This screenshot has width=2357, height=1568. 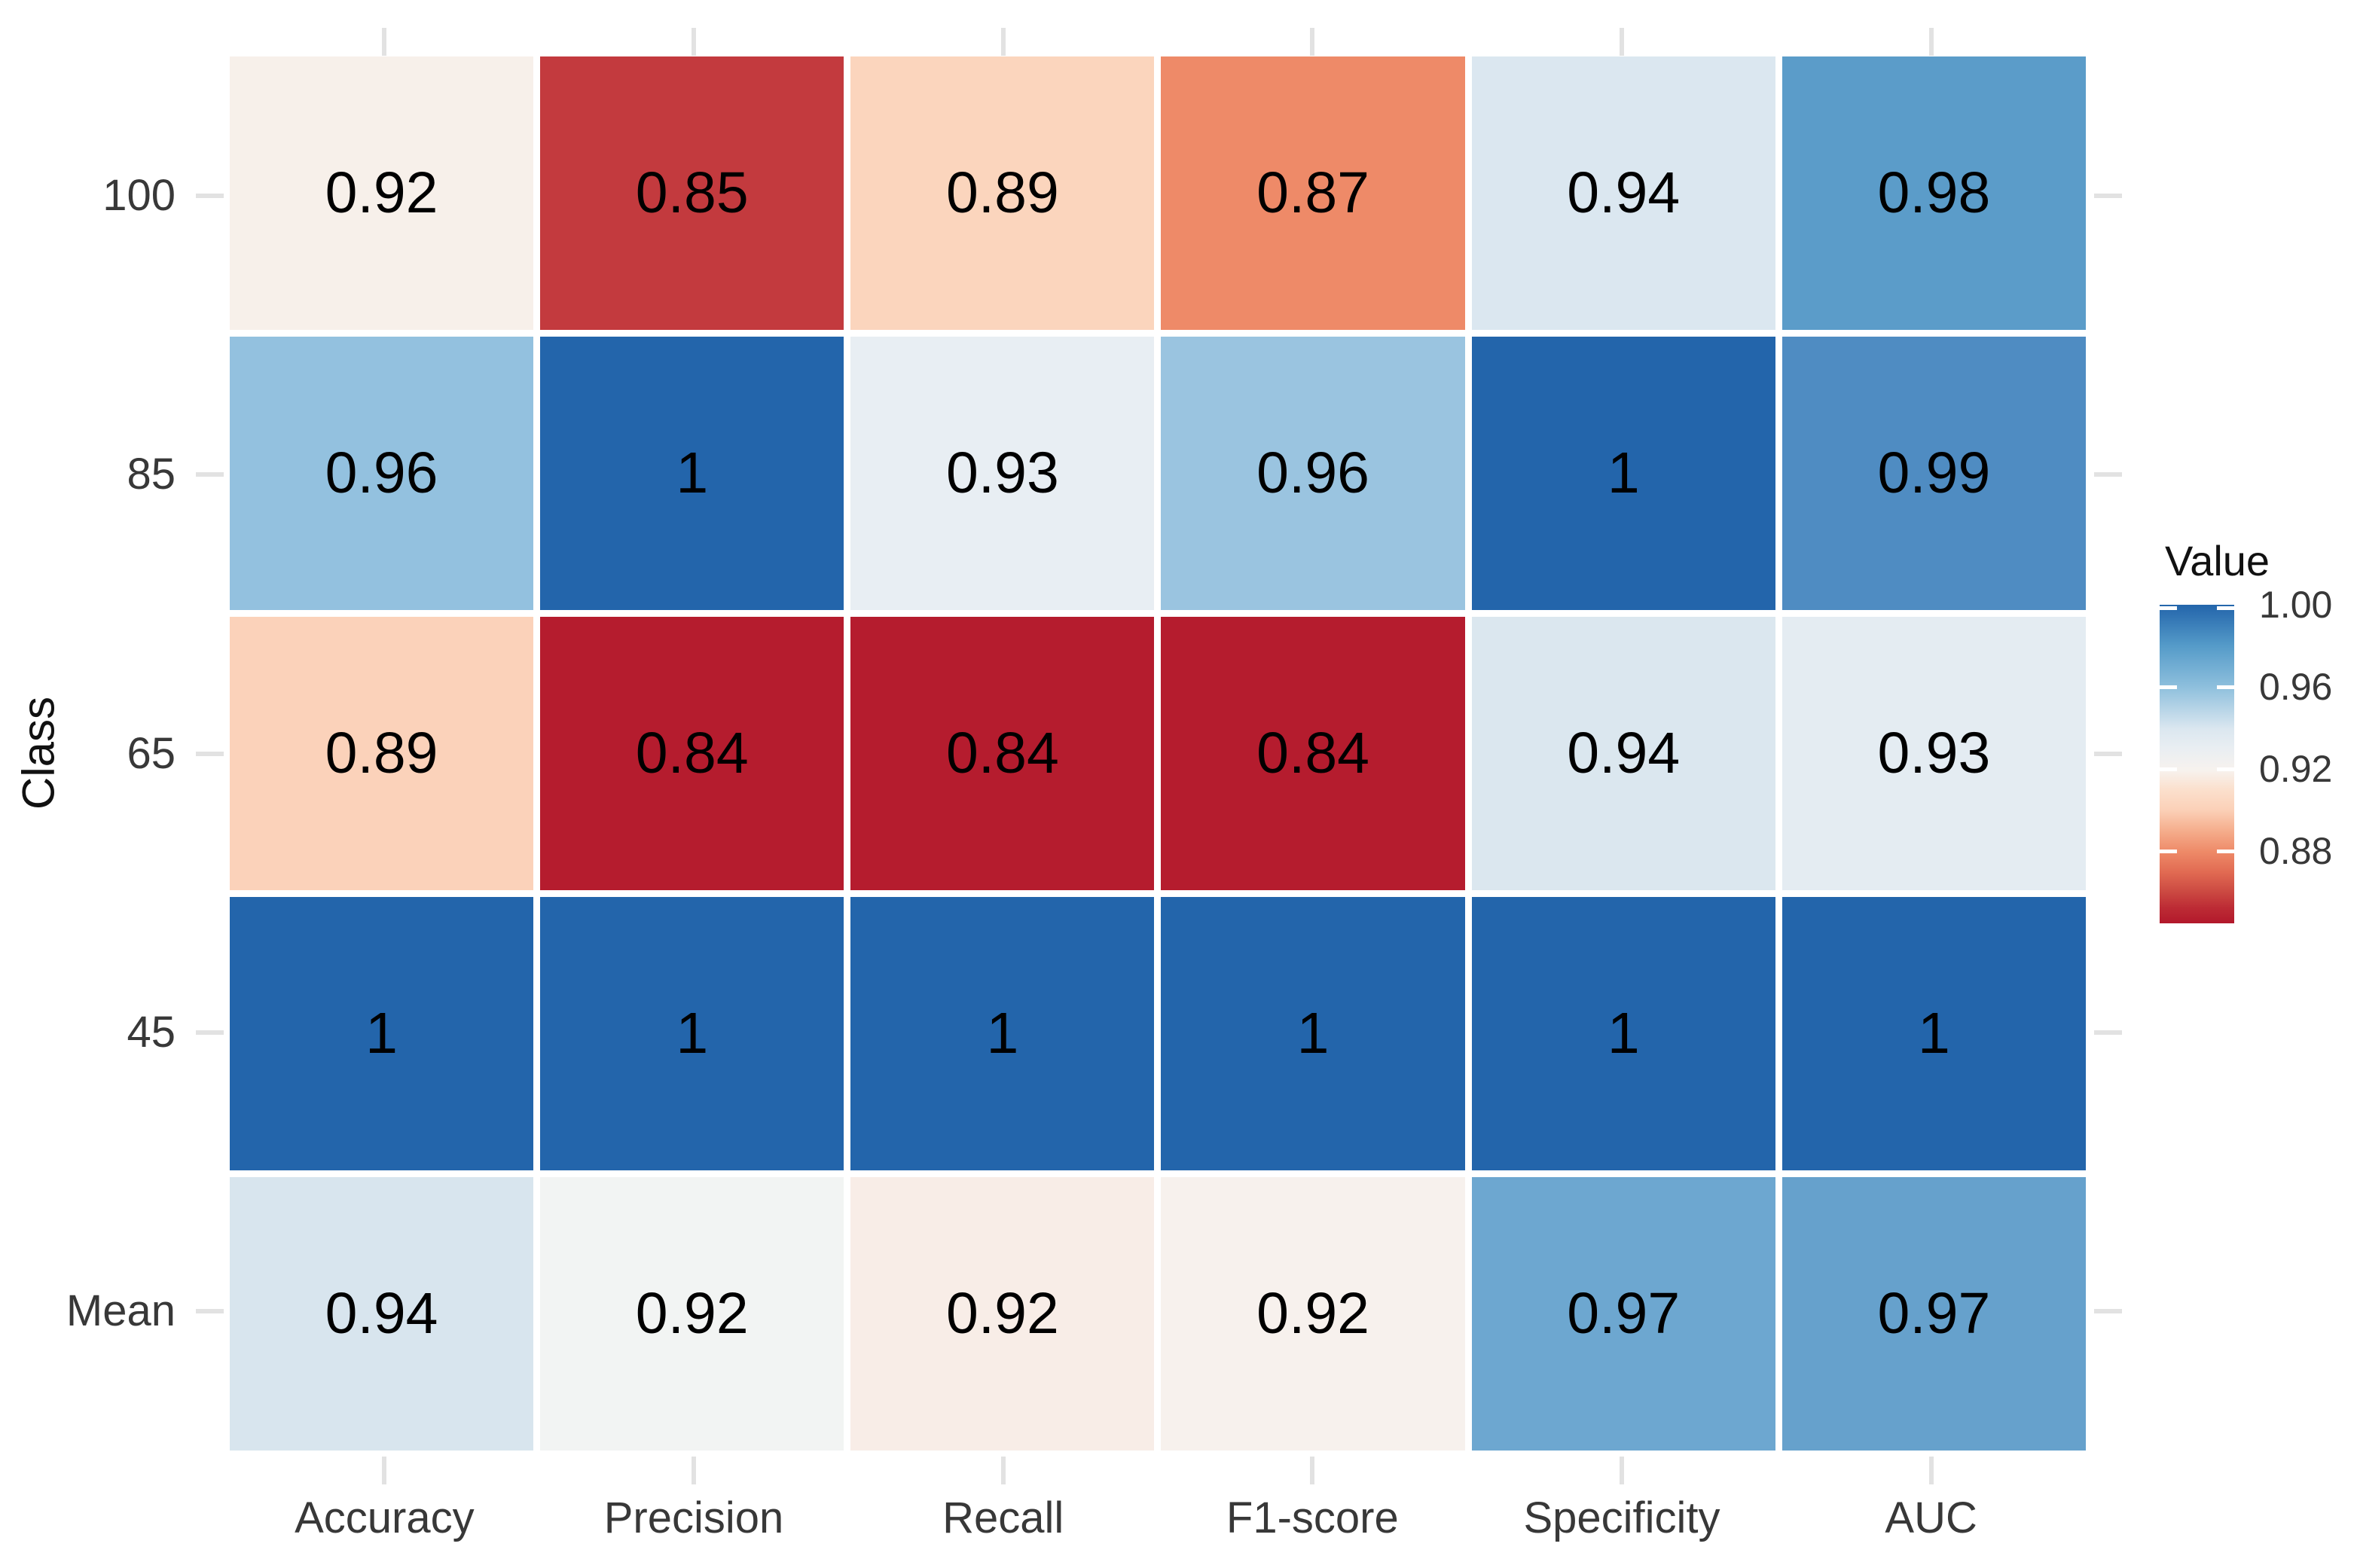 I want to click on y-axis-label-65: 65, so click(x=151, y=753).